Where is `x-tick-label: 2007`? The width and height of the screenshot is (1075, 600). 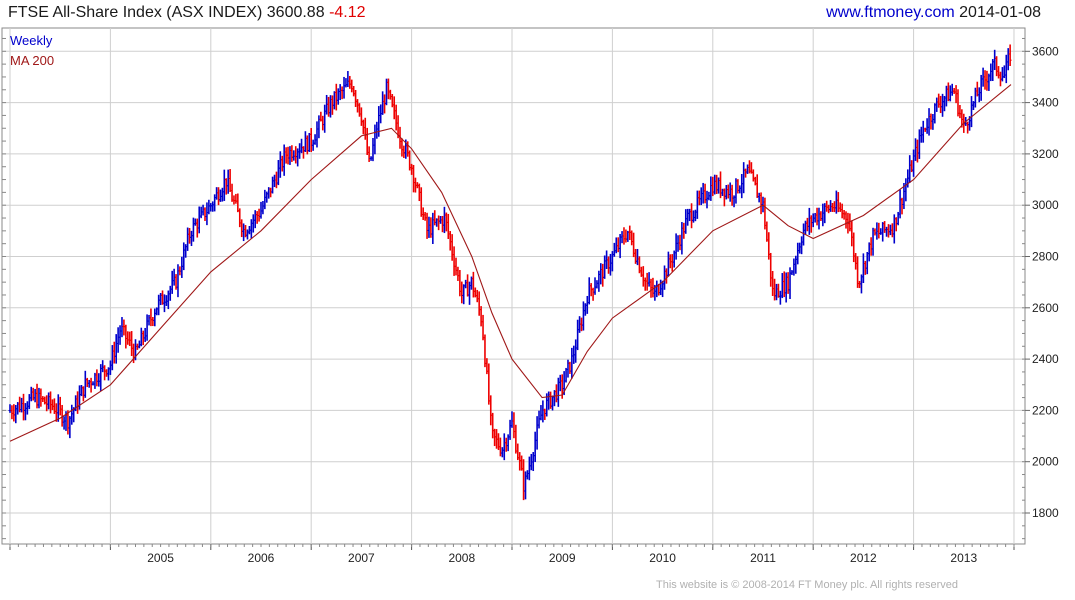
x-tick-label: 2007 is located at coordinates (361, 558).